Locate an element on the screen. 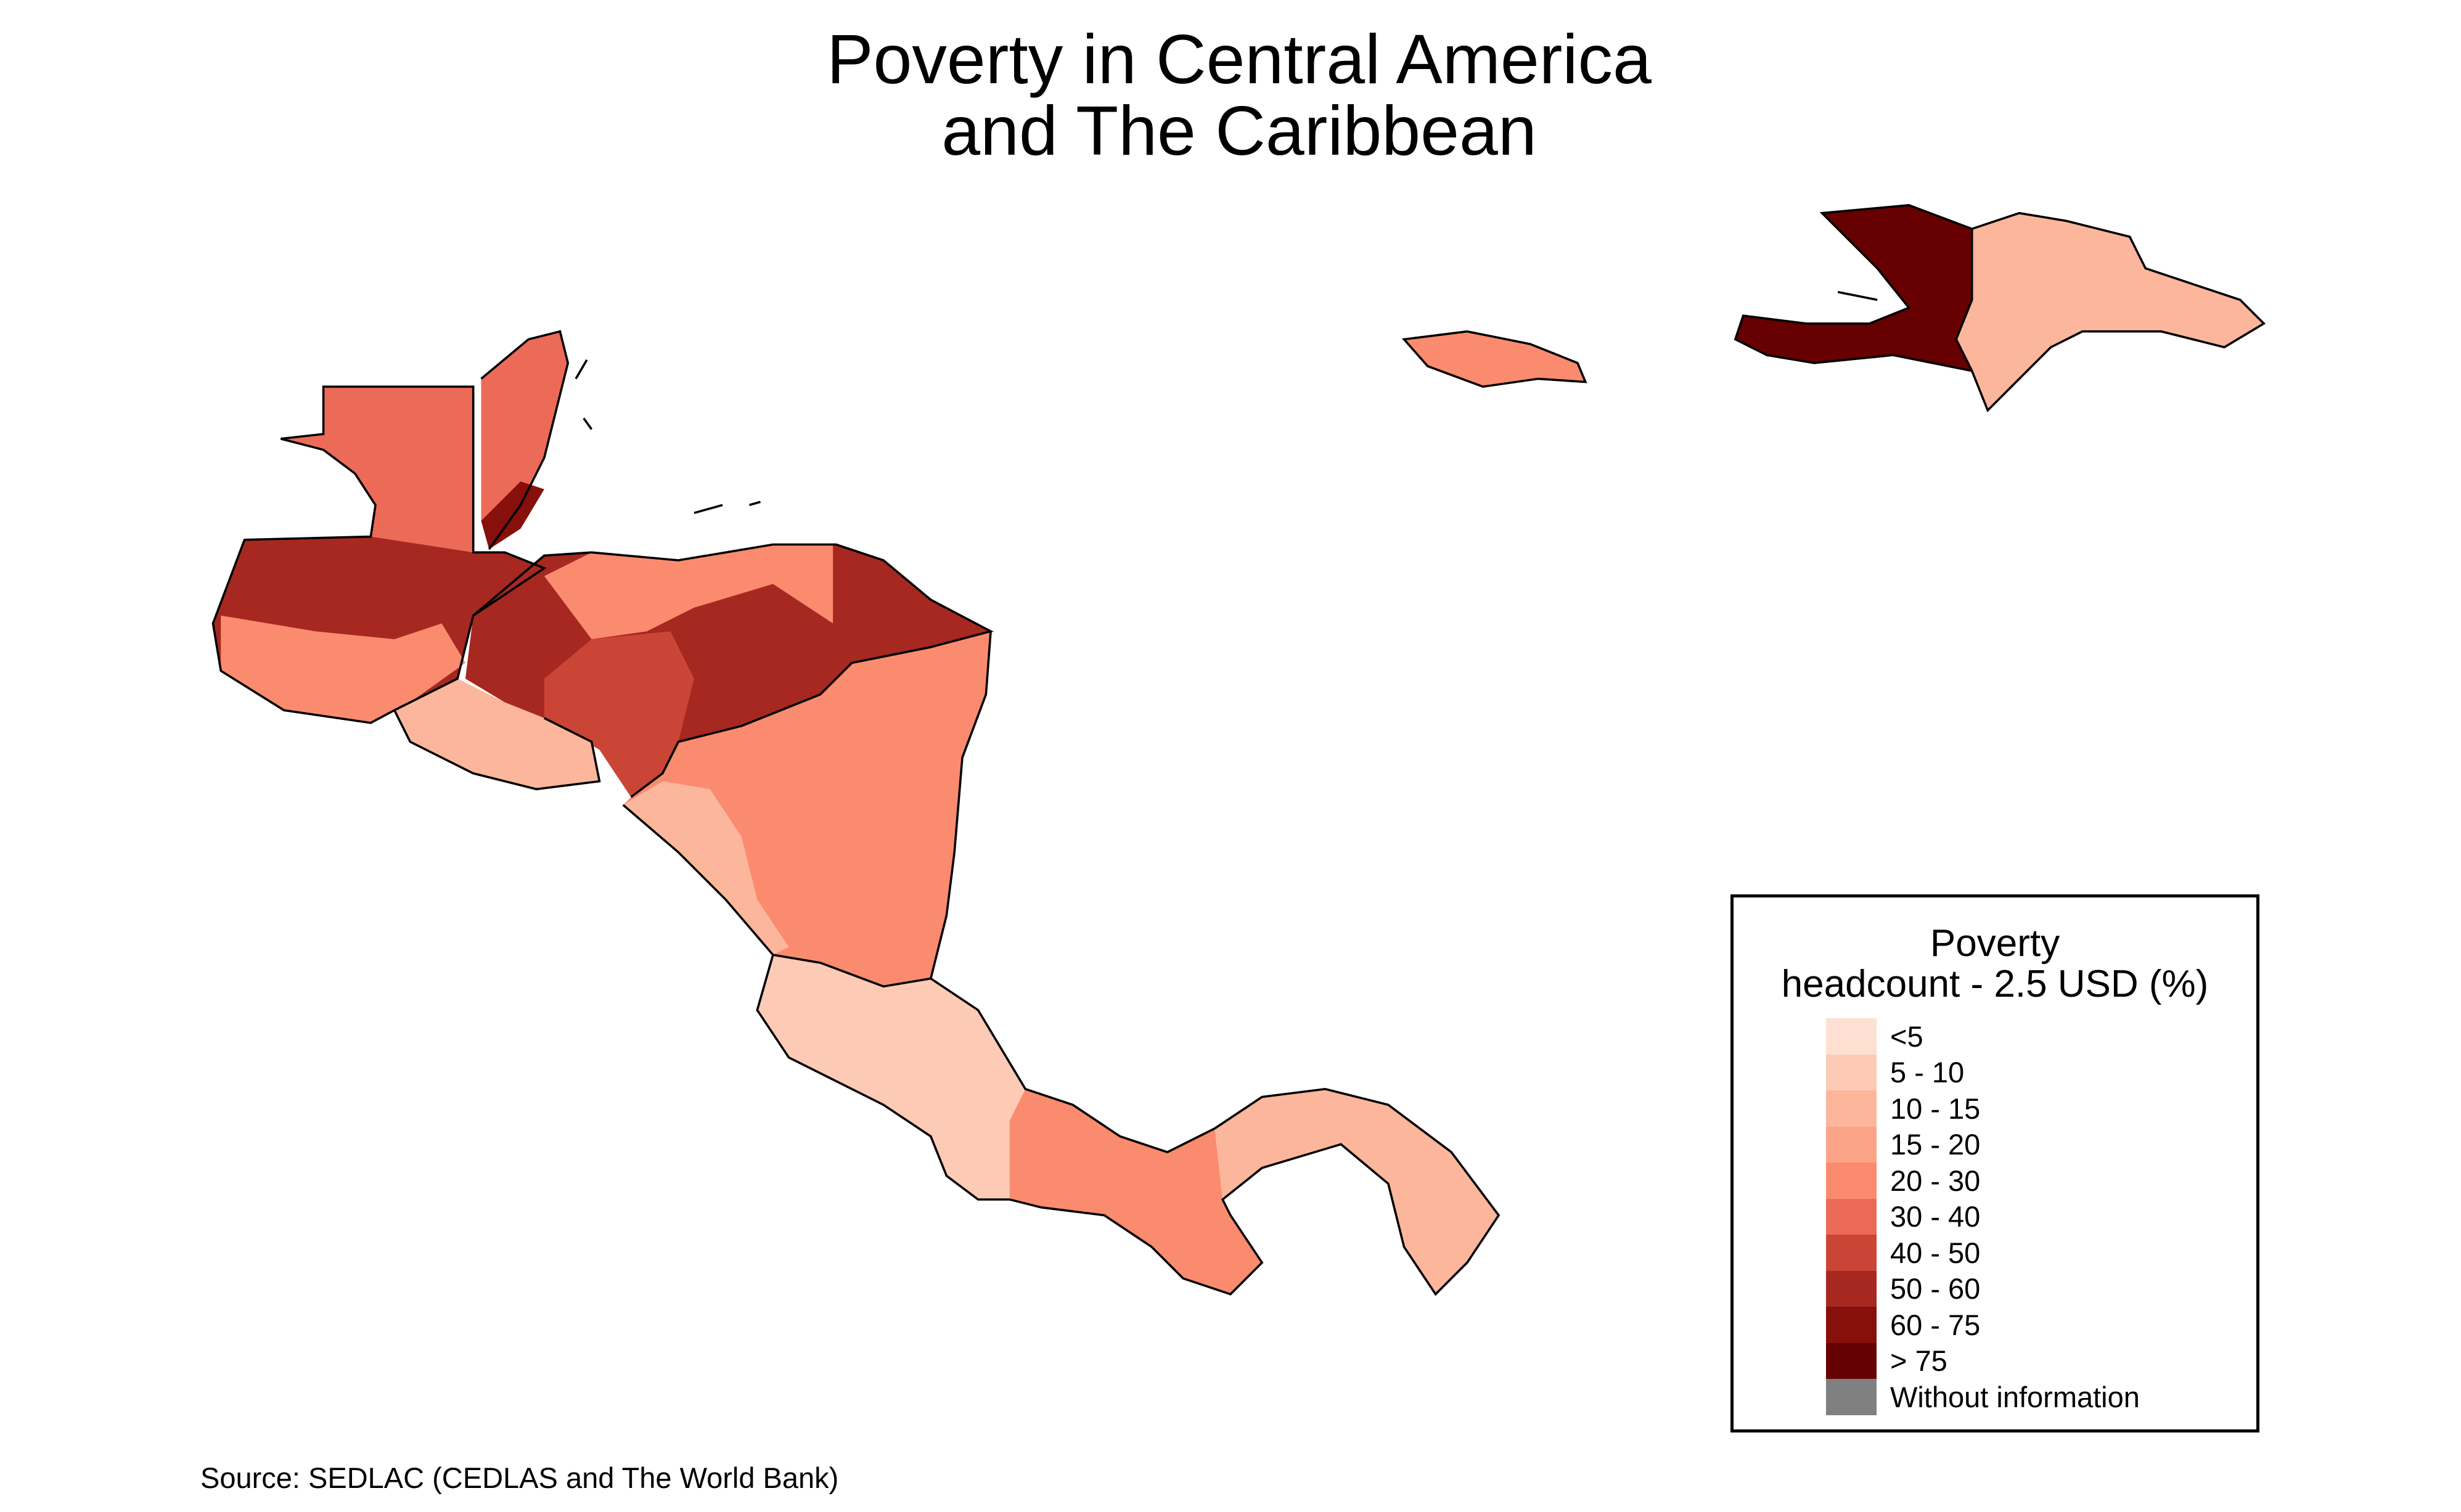 The image size is (2461, 1512). legend-label: 40 - 50 is located at coordinates (1935, 1252).